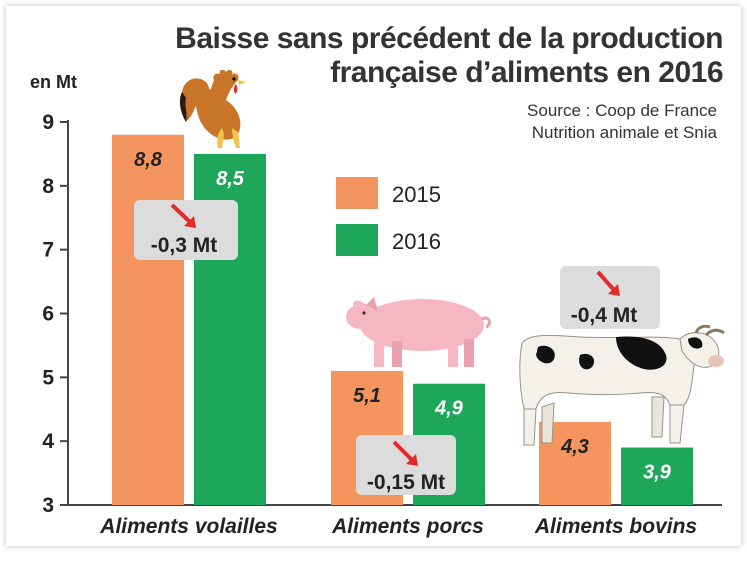 The image size is (747, 569). I want to click on y-tick-label: 4, so click(48, 441).